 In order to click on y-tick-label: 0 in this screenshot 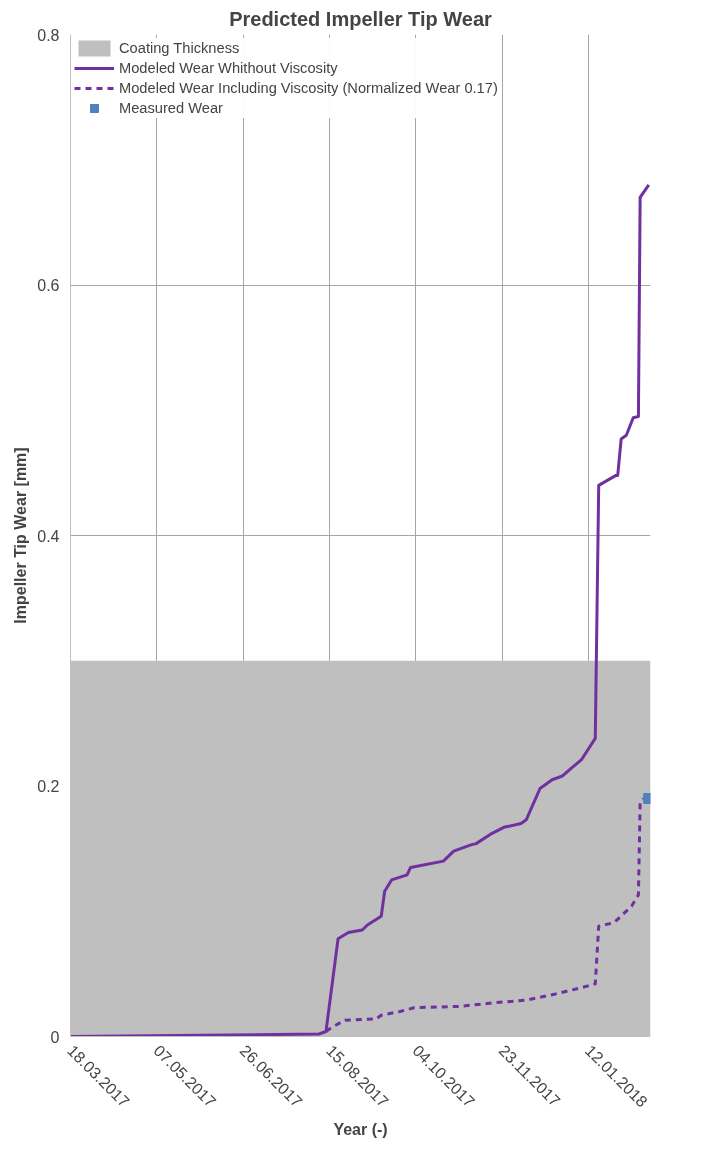, I will do `click(55, 1037)`.